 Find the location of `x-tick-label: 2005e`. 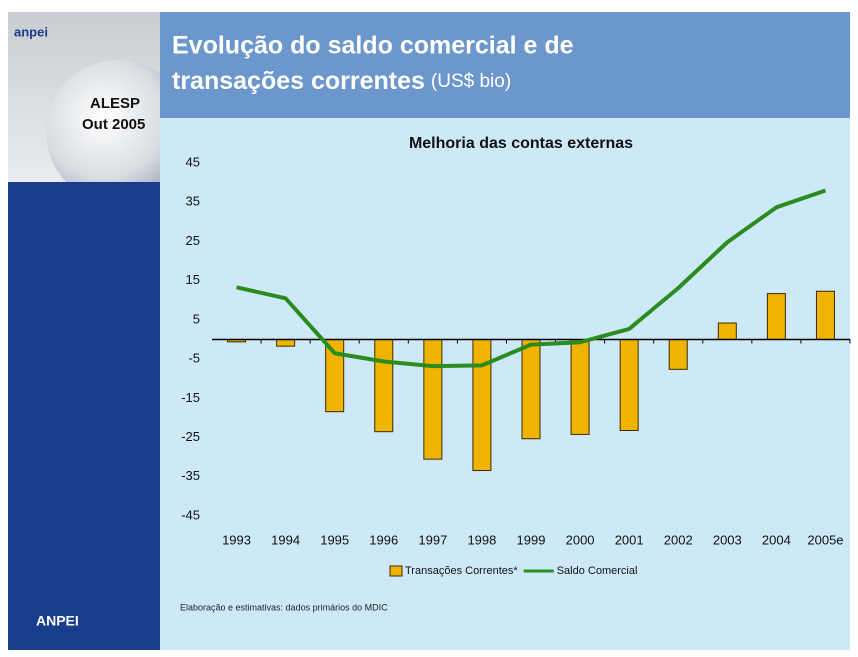

x-tick-label: 2005e is located at coordinates (825, 539).